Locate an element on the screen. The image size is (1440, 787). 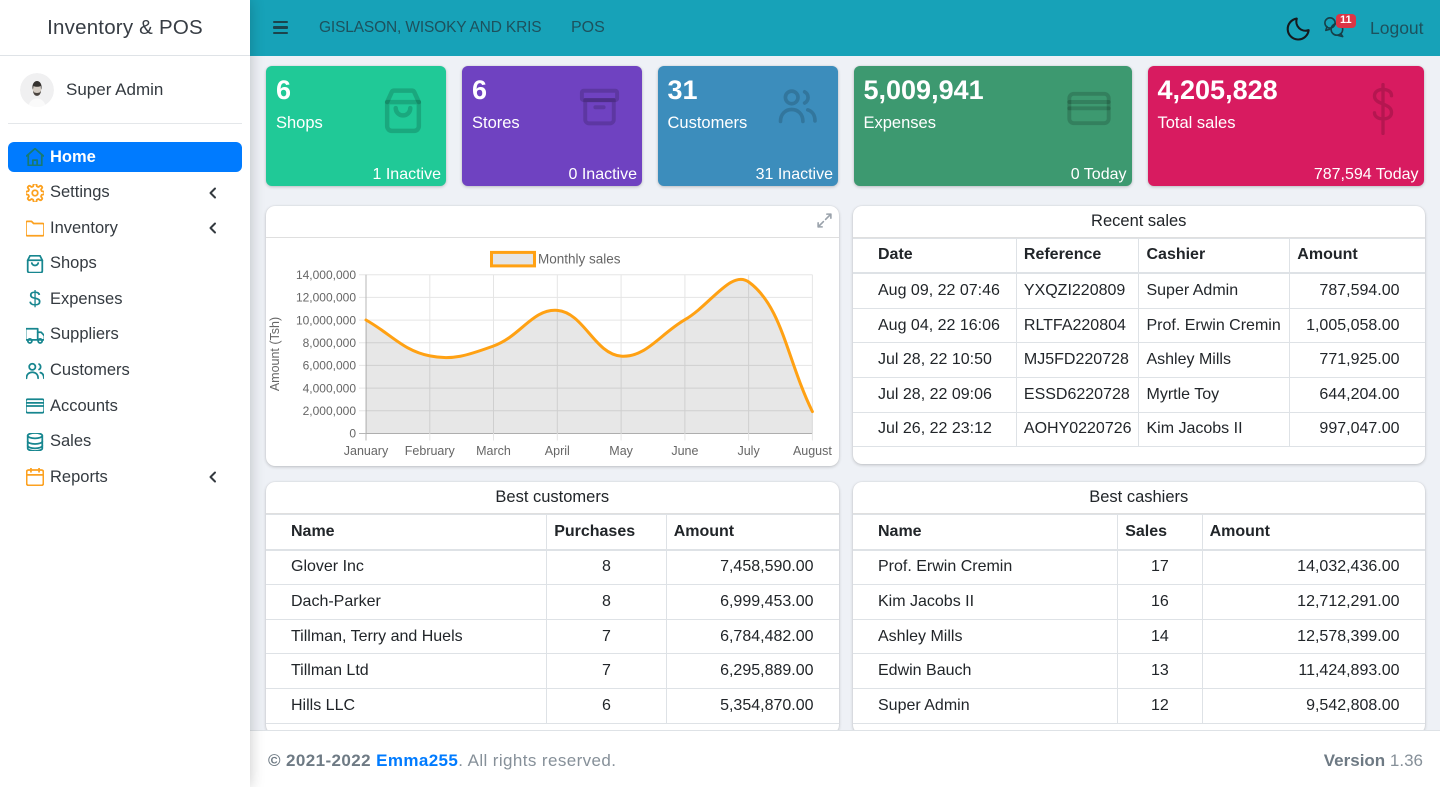
svg-text: 2,000,000 is located at coordinates (330, 411).